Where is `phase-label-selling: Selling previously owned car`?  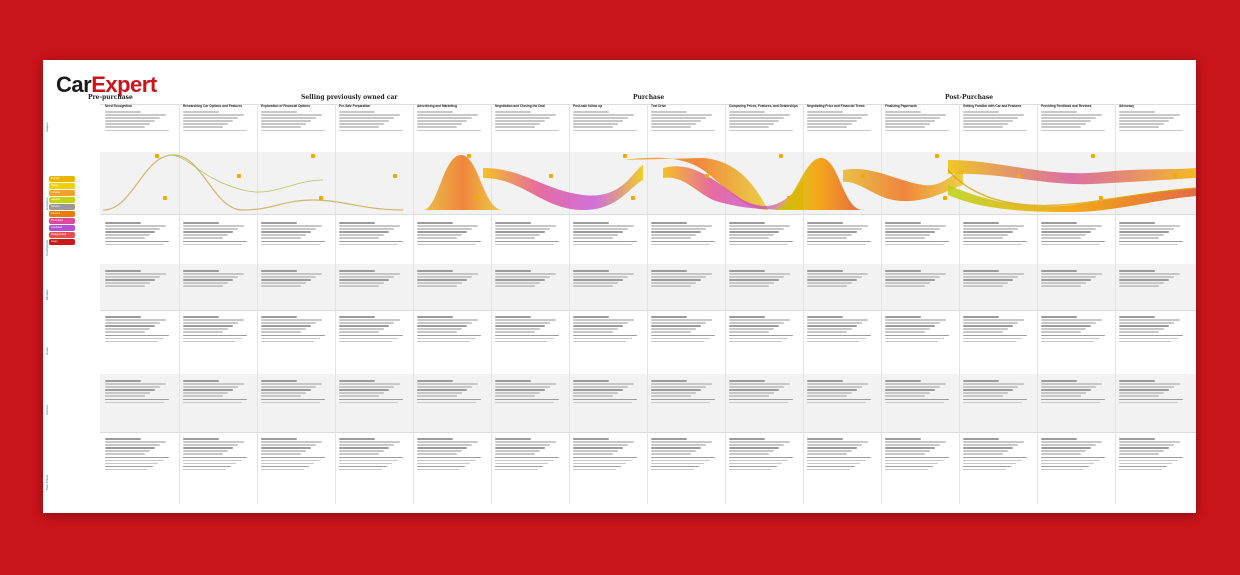
phase-label-selling: Selling previously owned car is located at coordinates (349, 97).